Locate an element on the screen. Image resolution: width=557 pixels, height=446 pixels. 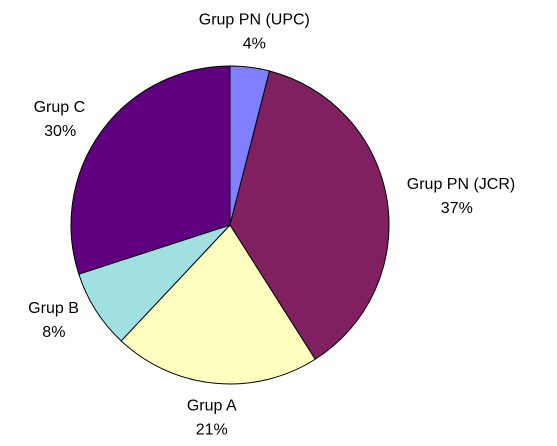
slice-value-label: 21% is located at coordinates (212, 429).